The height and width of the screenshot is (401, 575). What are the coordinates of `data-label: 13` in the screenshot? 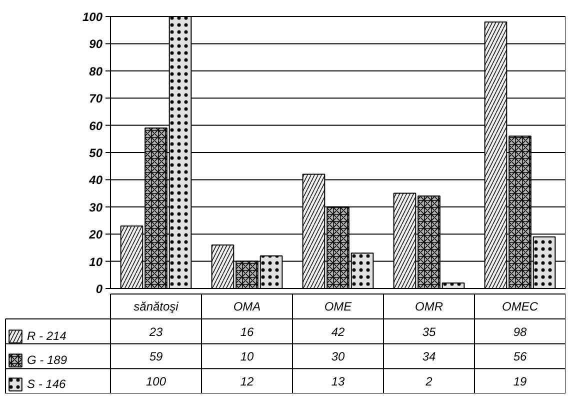 It's located at (338, 381).